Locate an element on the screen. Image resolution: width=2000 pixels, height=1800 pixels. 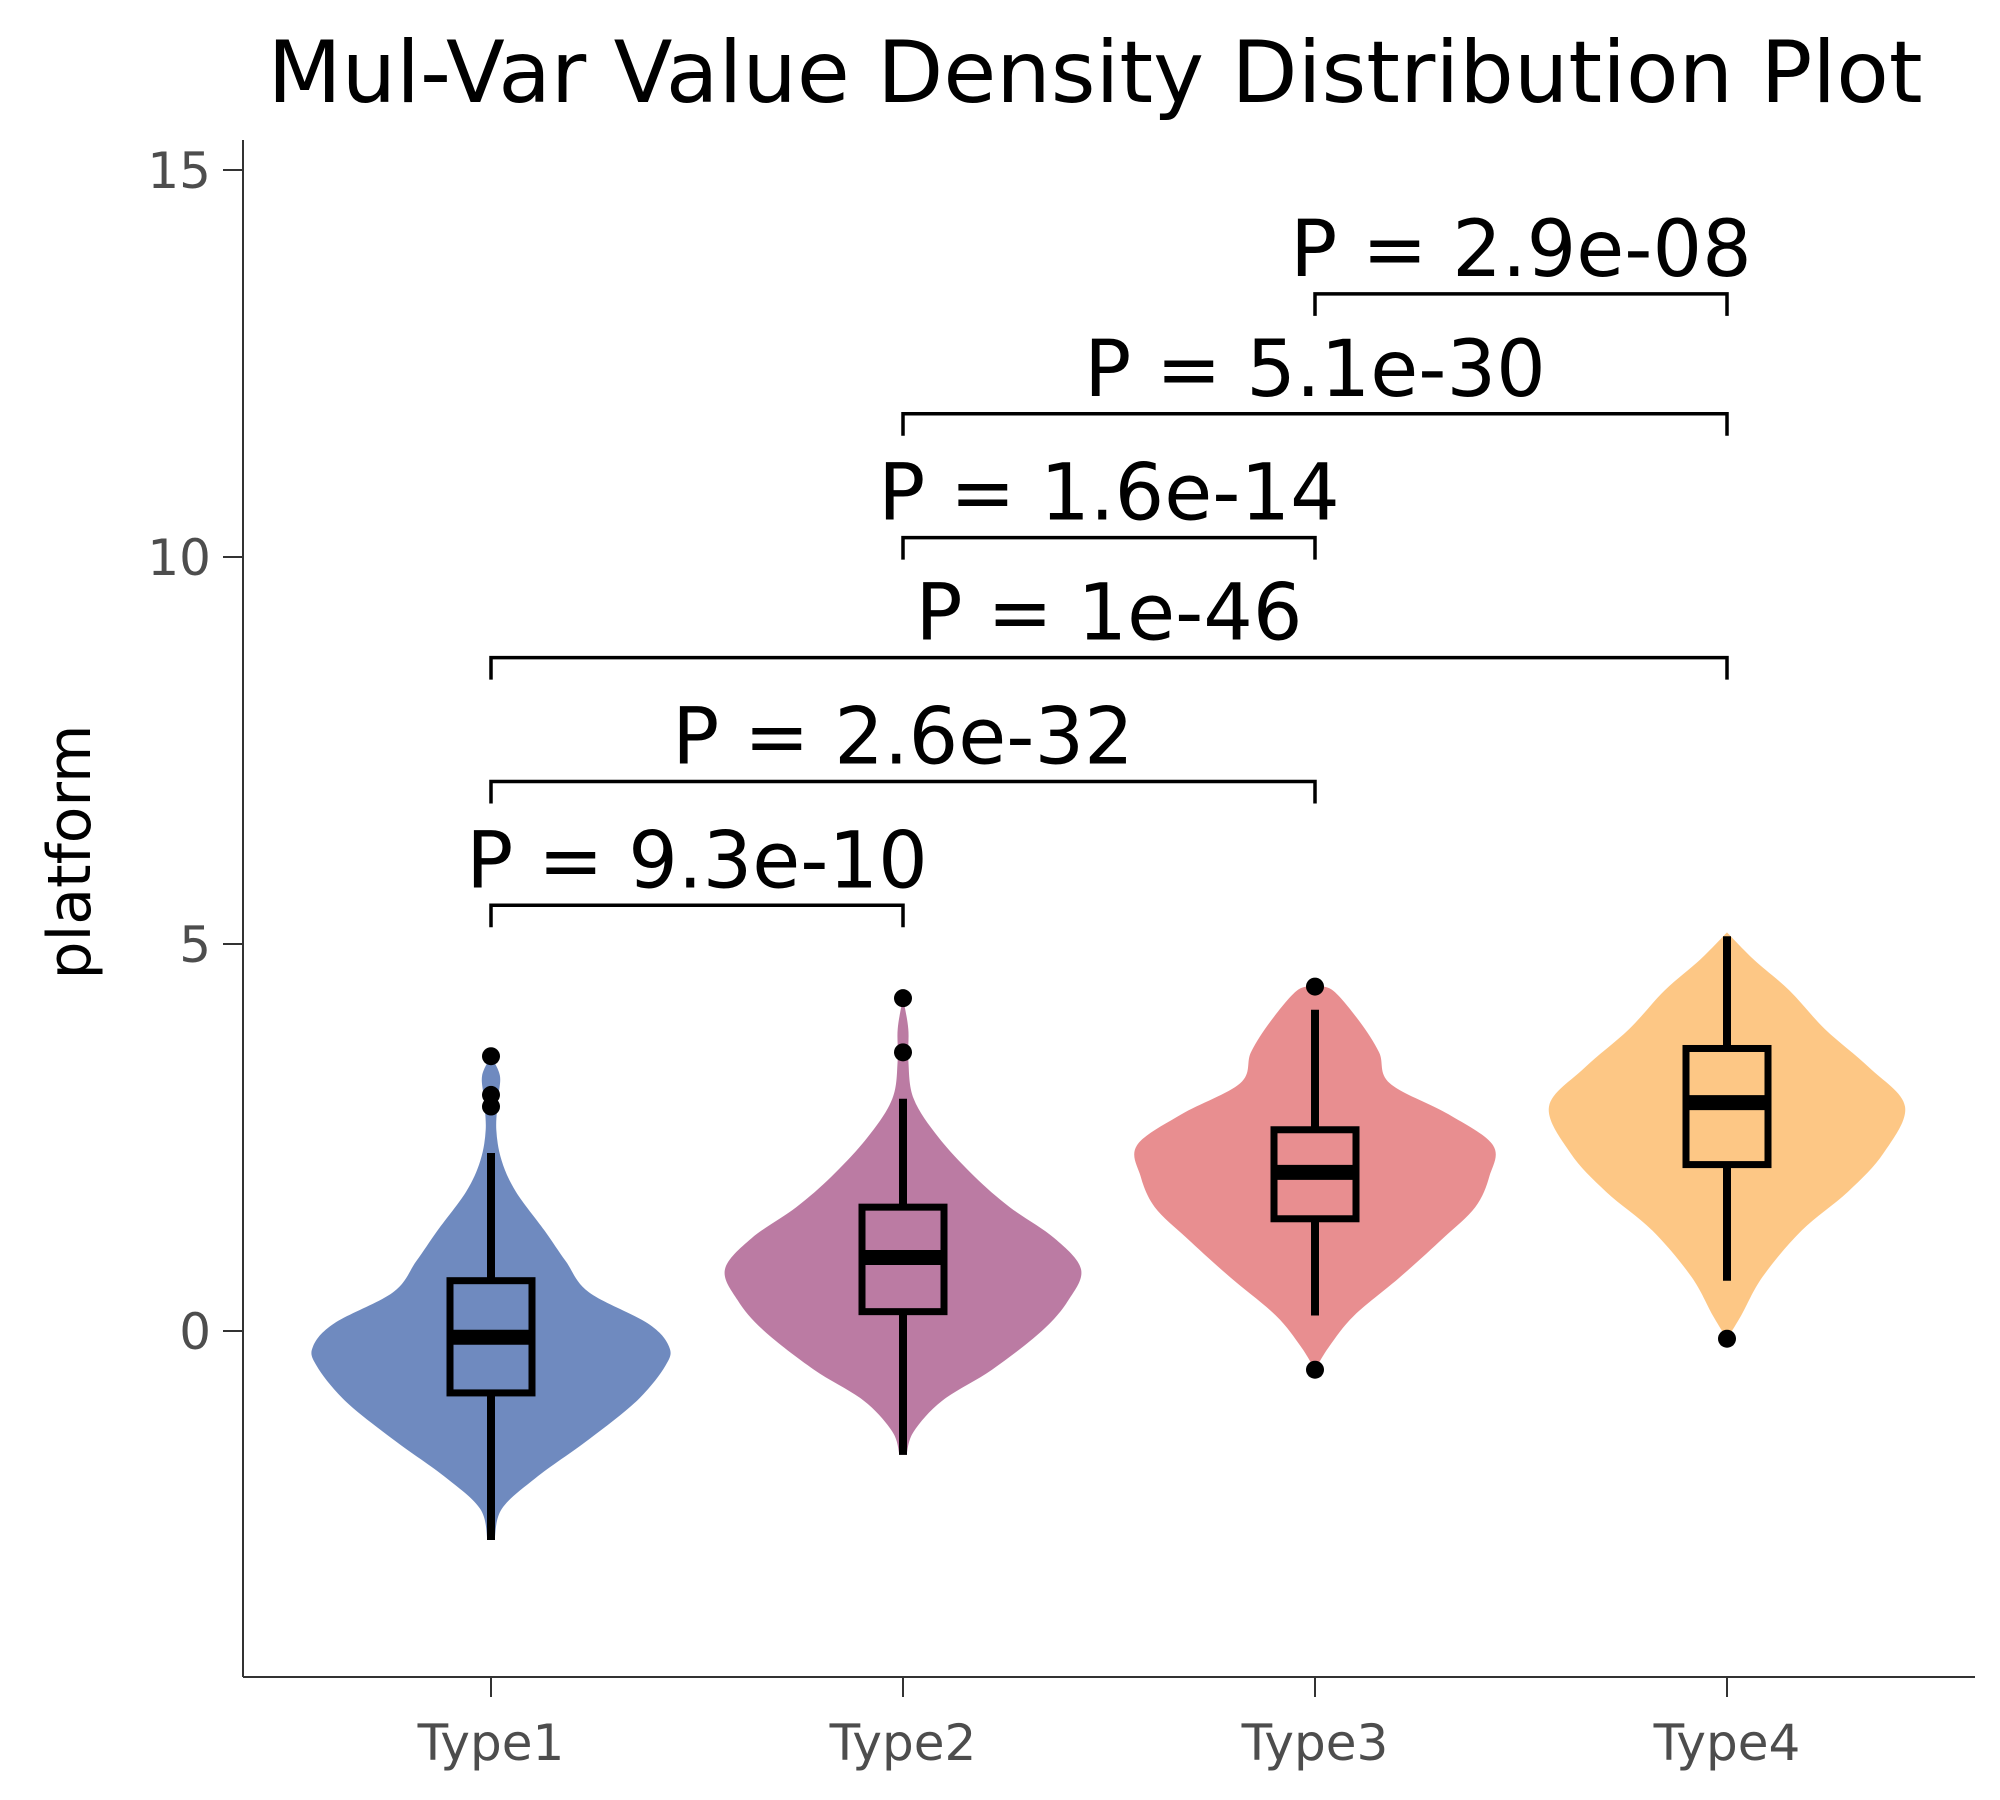
p-value-label: P = 1e-46 is located at coordinates (1109, 614).